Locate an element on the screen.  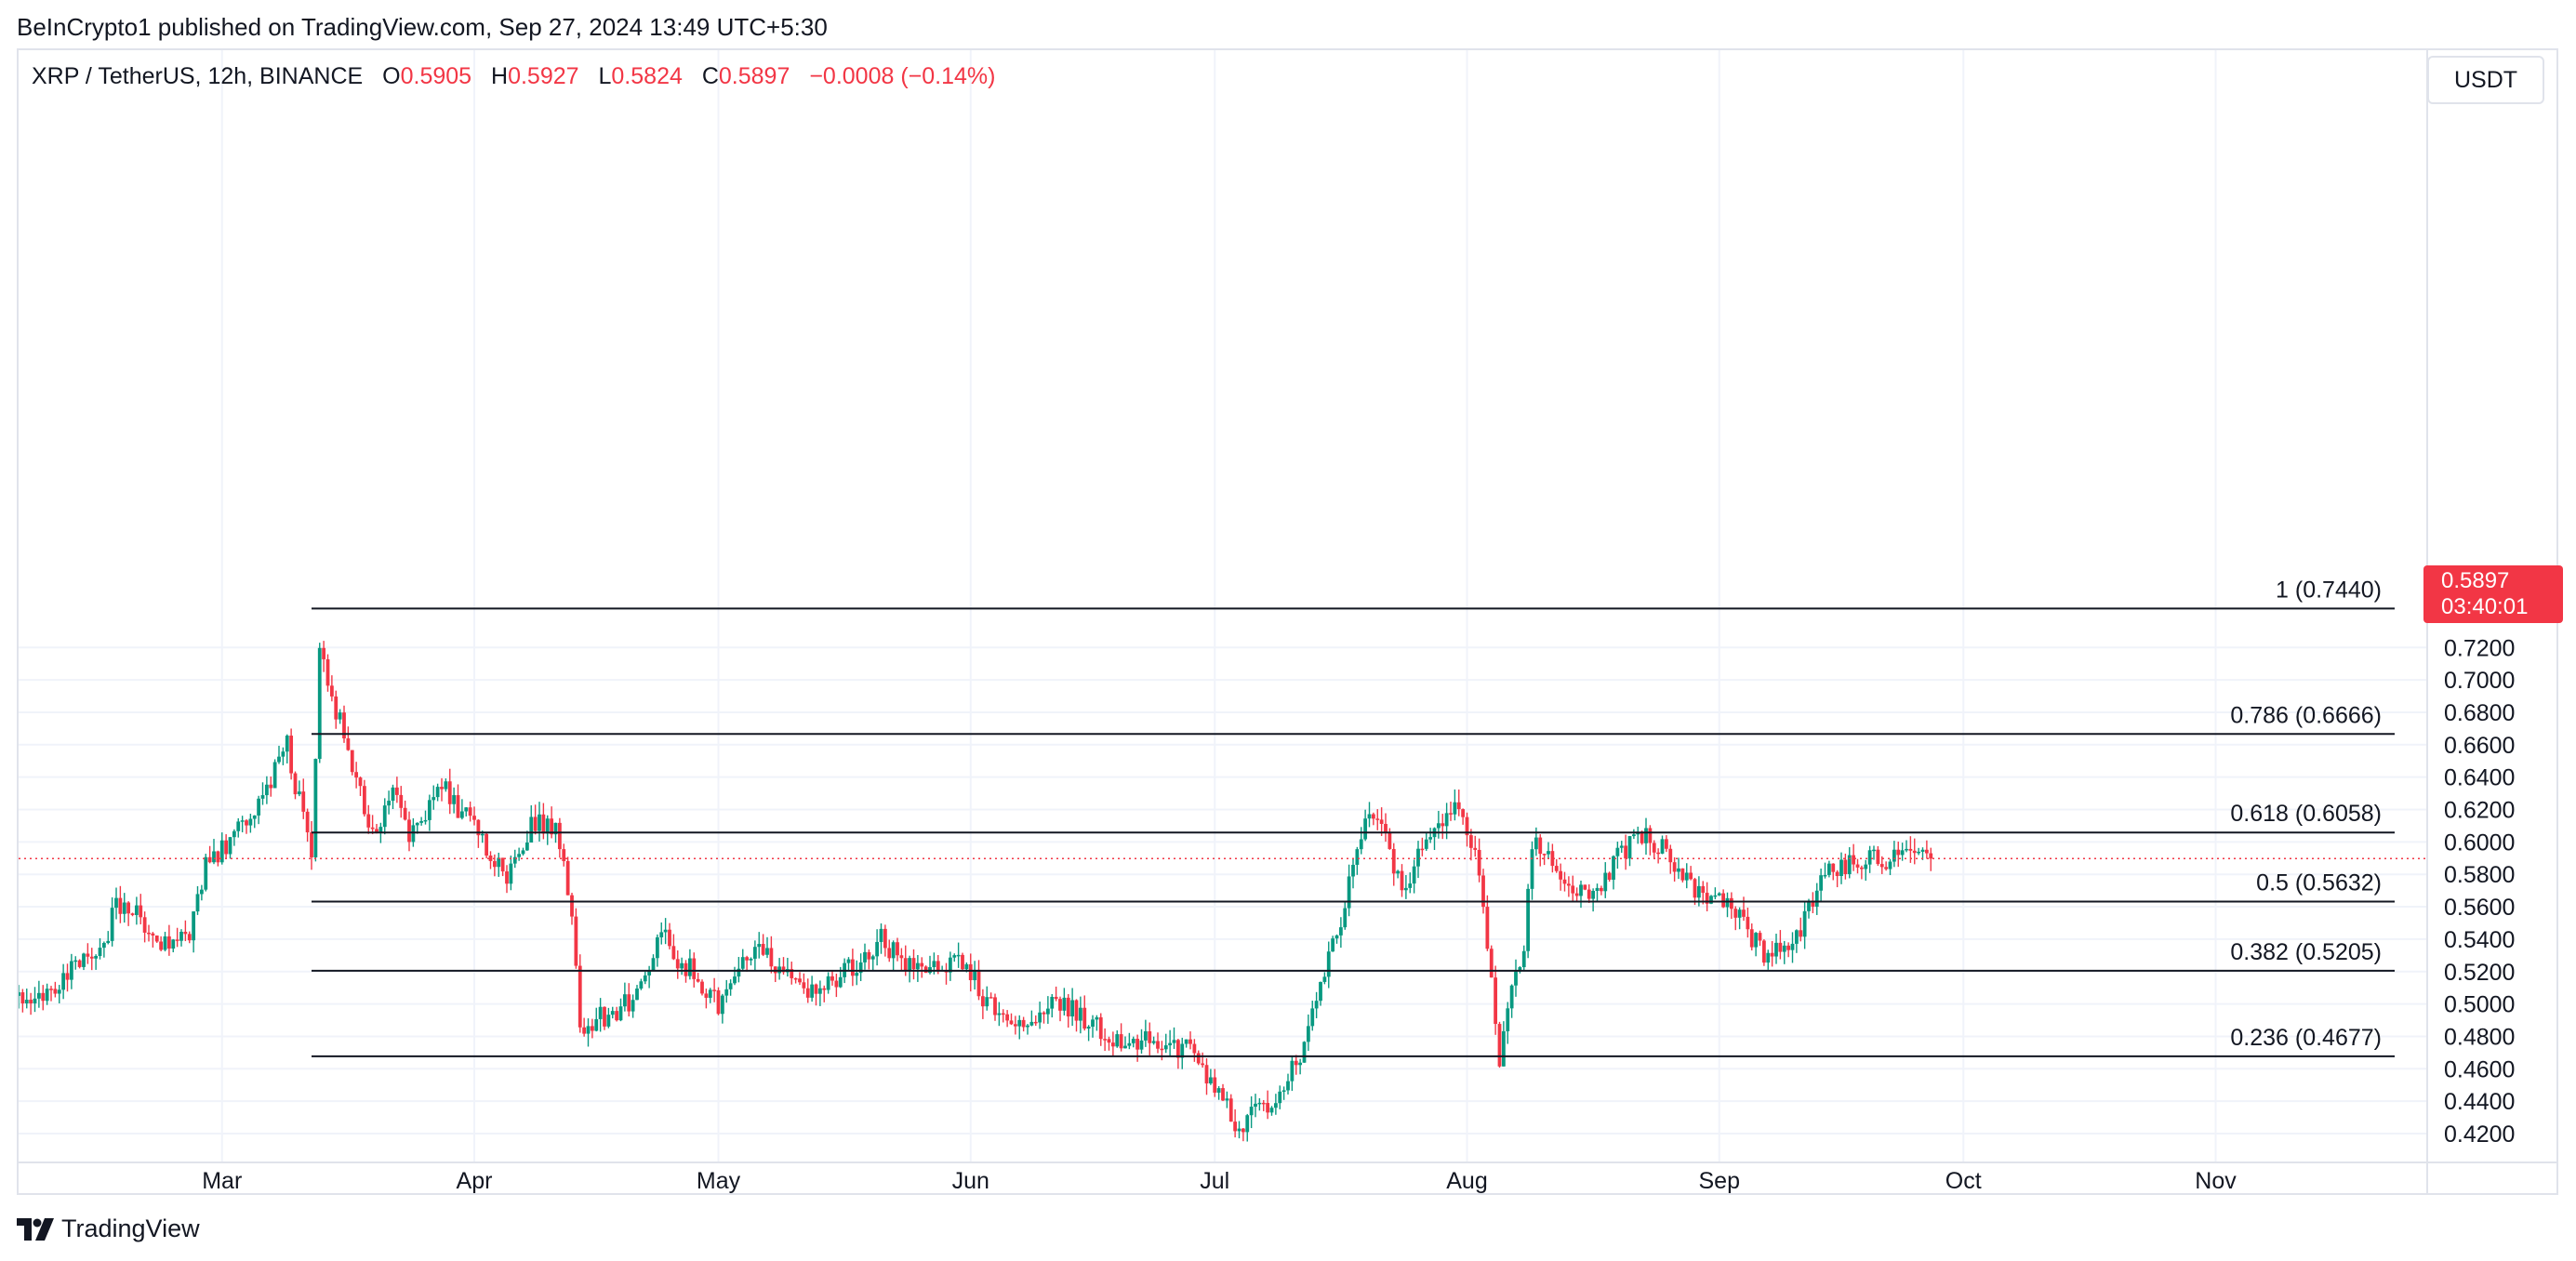
close-label: C is located at coordinates (710, 76).